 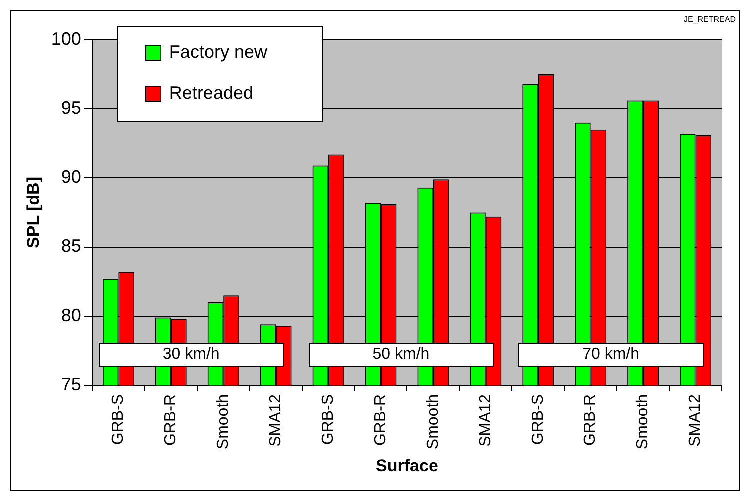 What do you see at coordinates (611, 355) in the screenshot?
I see `label-box: 70 km/h` at bounding box center [611, 355].